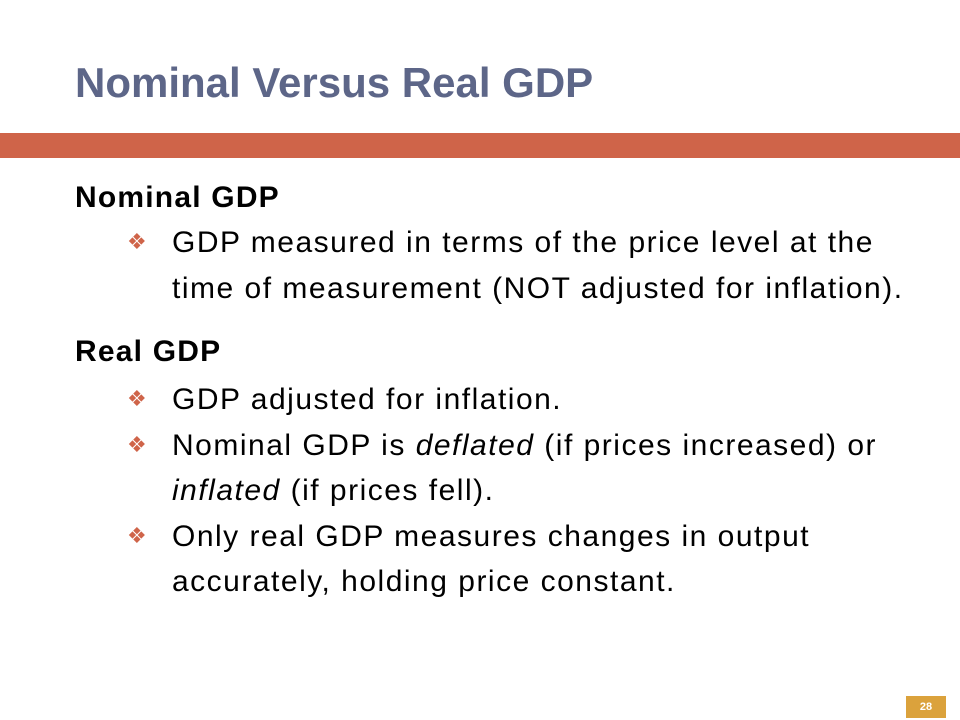 Image resolution: width=960 pixels, height=720 pixels. I want to click on section-heading: Nominal GDP, so click(177, 197).